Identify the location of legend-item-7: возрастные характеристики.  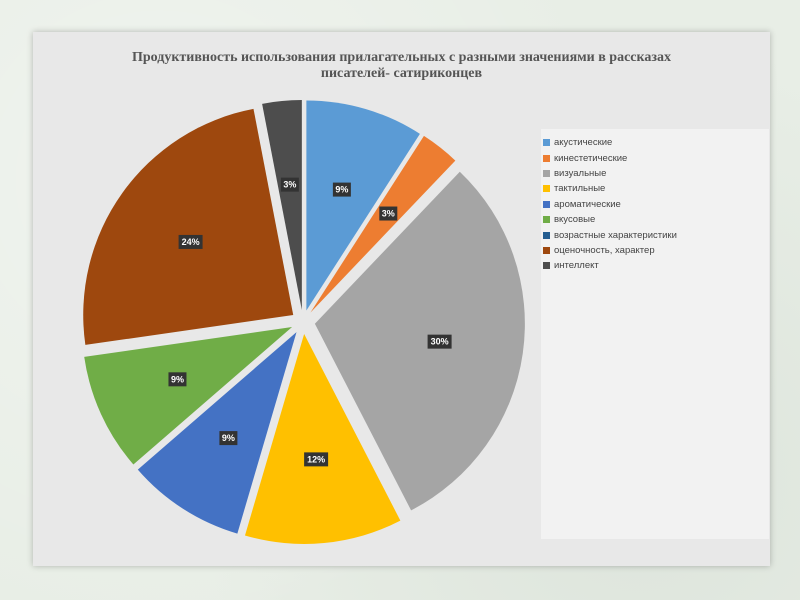
(653, 234).